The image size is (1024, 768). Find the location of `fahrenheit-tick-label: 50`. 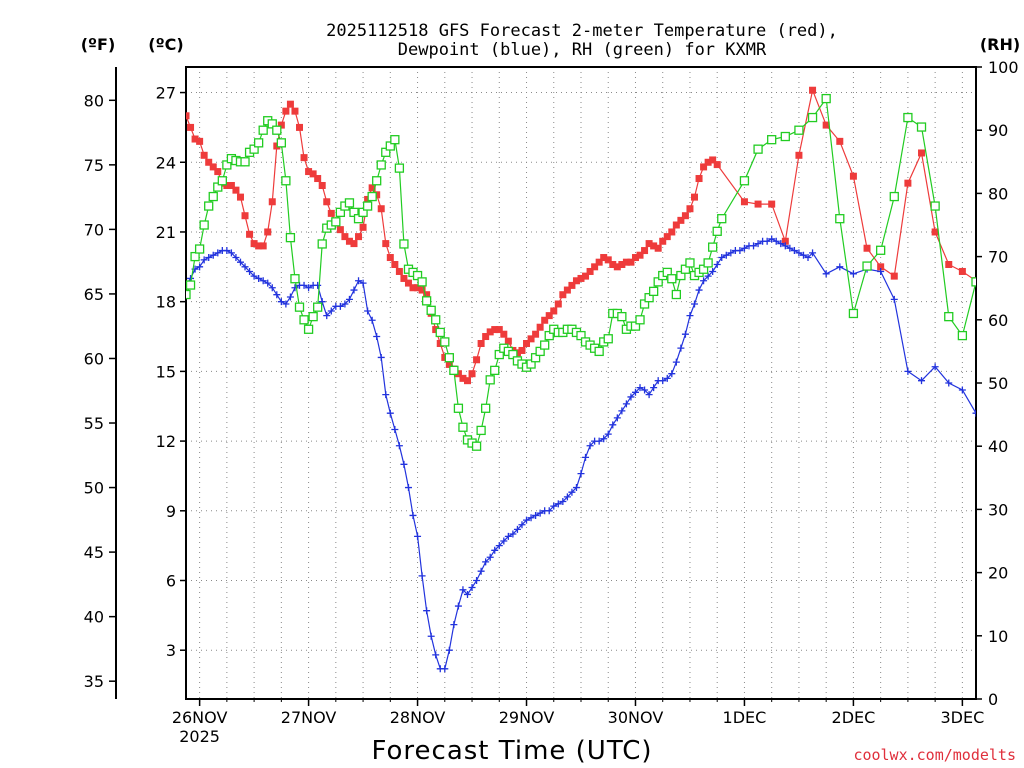

fahrenheit-tick-label: 50 is located at coordinates (94, 488).